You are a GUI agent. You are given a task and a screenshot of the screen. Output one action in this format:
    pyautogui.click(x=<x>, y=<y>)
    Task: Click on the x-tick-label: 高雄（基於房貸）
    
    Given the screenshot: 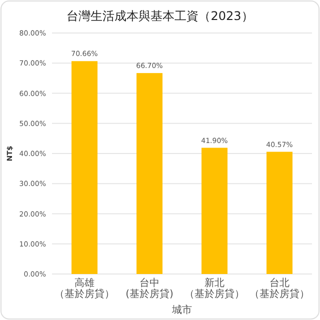 What is the action you would take?
    pyautogui.click(x=84, y=288)
    